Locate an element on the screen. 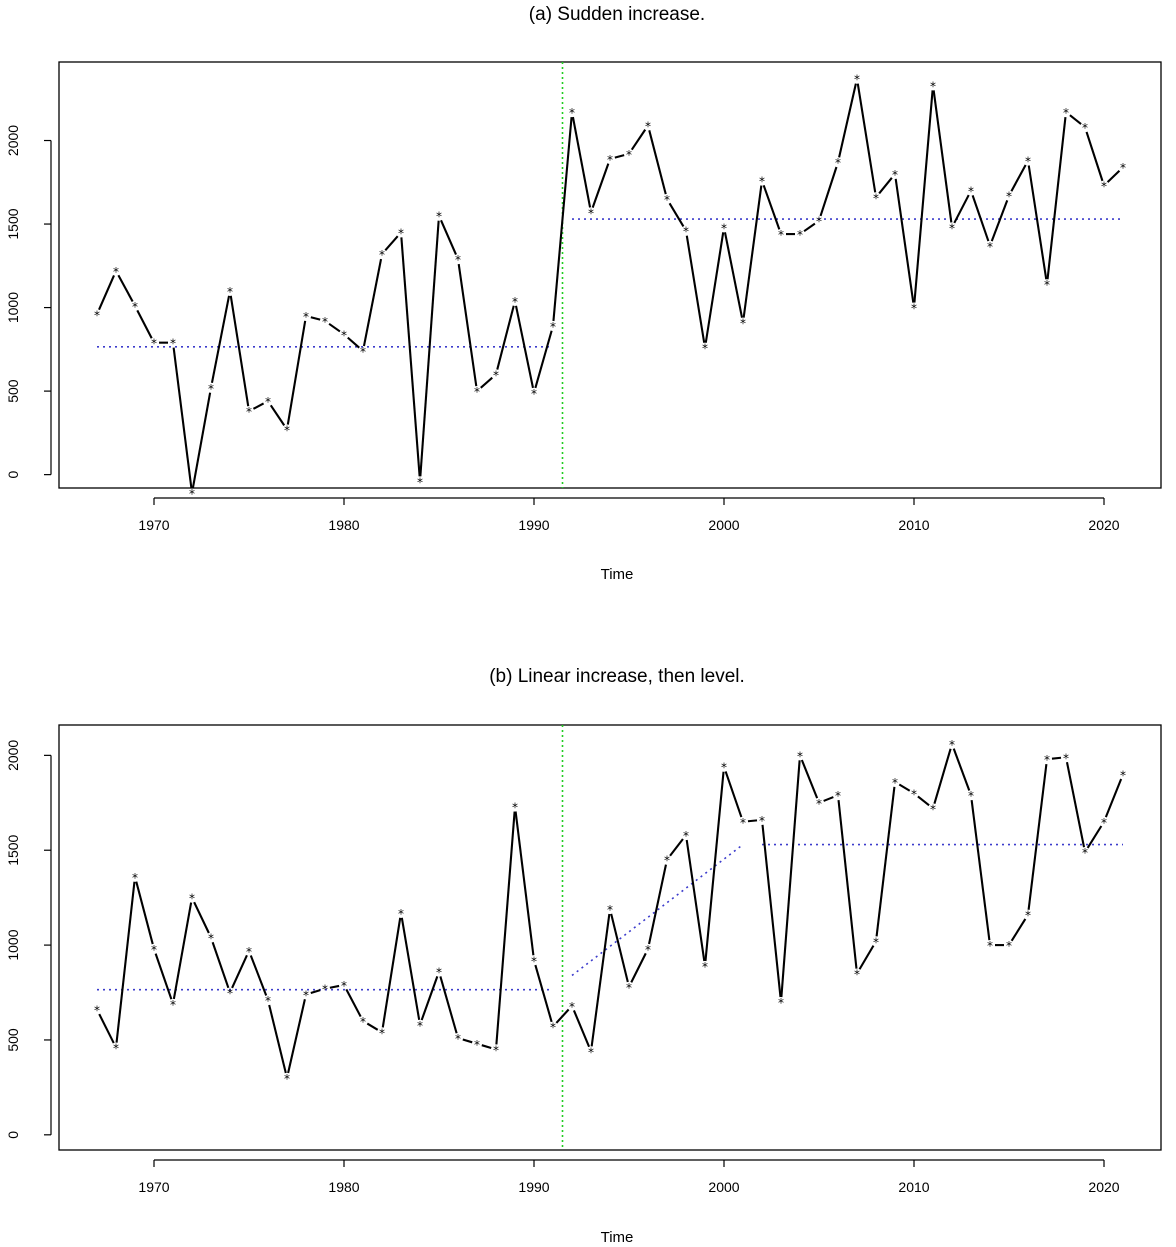 The height and width of the screenshot is (1247, 1176). panel-a-y-axis: 0 500 1000 1500 2000 is located at coordinates (28, 302).